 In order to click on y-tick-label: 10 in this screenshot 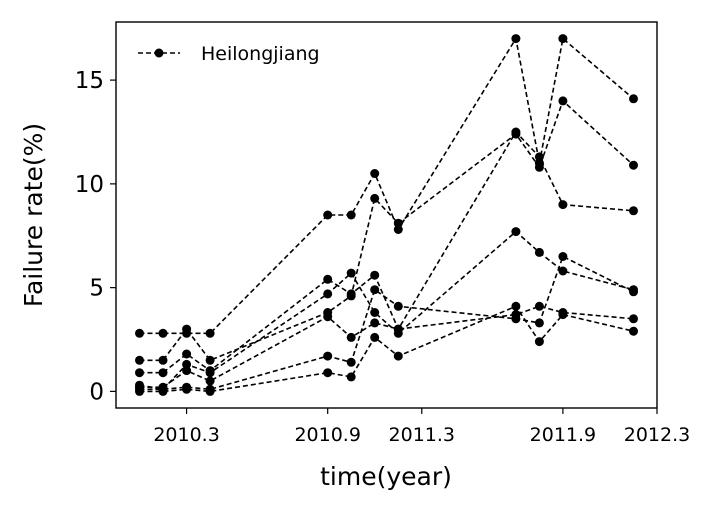, I will do `click(89, 185)`.